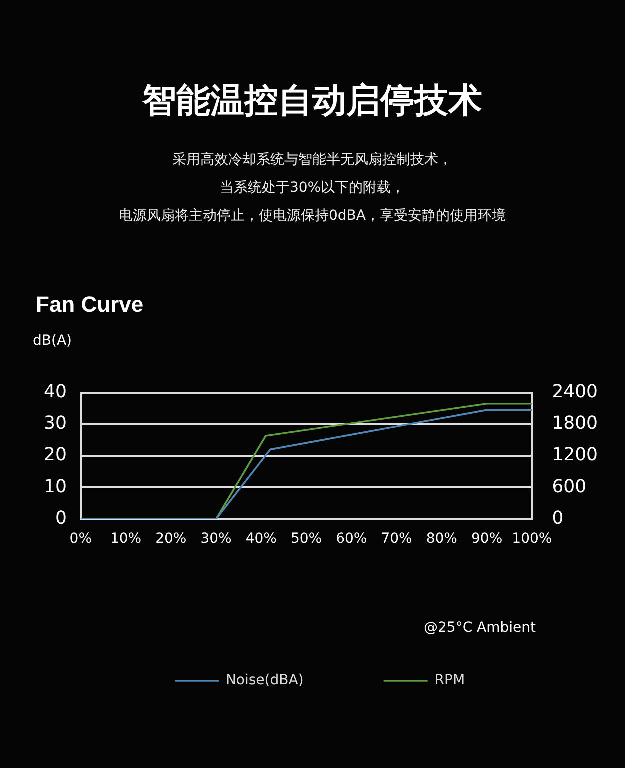 The image size is (625, 768). What do you see at coordinates (261, 539) in the screenshot?
I see `x-tick-label: 40%` at bounding box center [261, 539].